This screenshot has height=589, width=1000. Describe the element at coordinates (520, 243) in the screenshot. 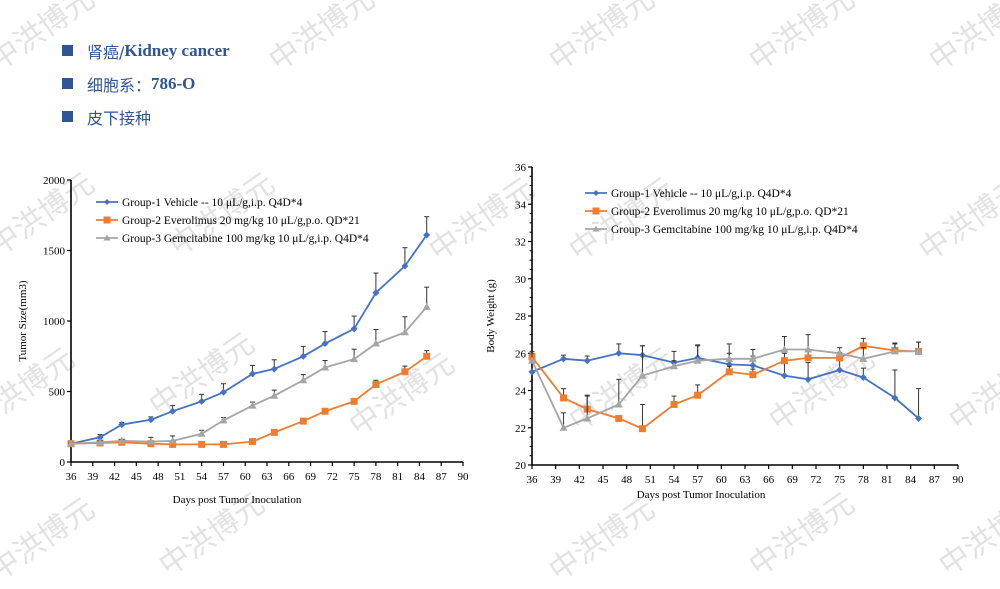

I see `y-tick-label: 32` at that location.